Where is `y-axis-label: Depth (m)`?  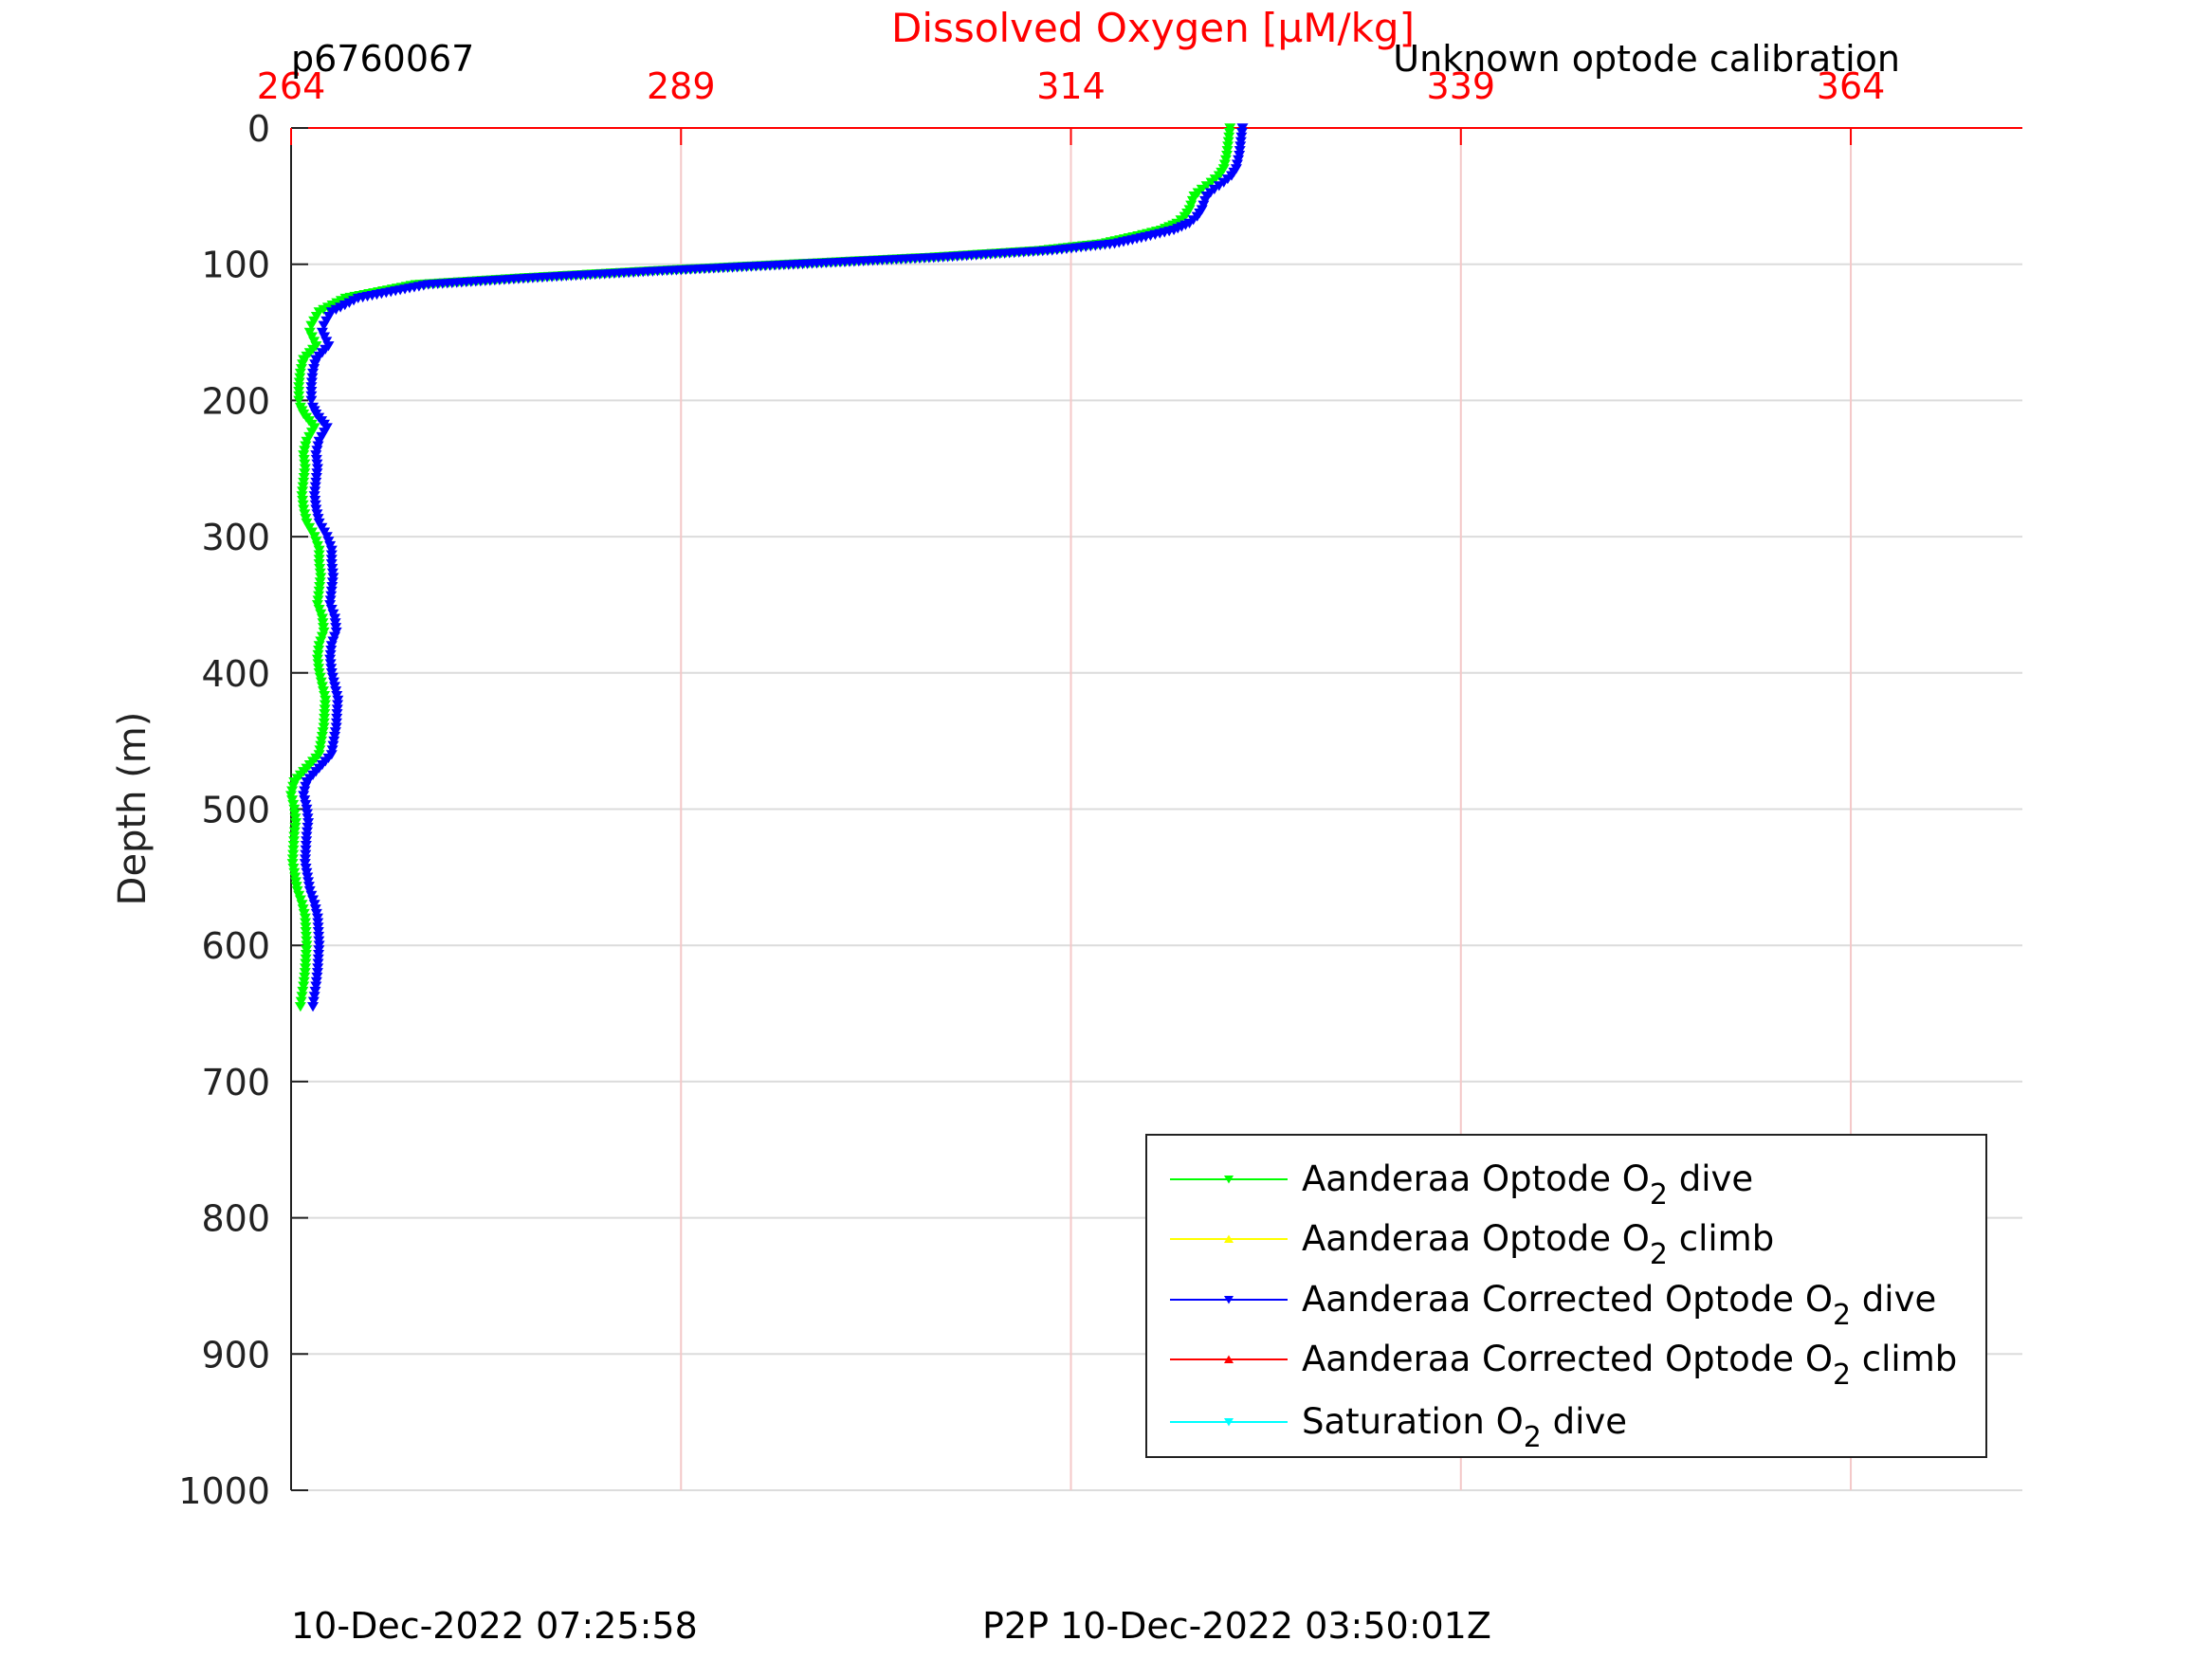
y-axis-label: Depth (m) is located at coordinates (133, 809).